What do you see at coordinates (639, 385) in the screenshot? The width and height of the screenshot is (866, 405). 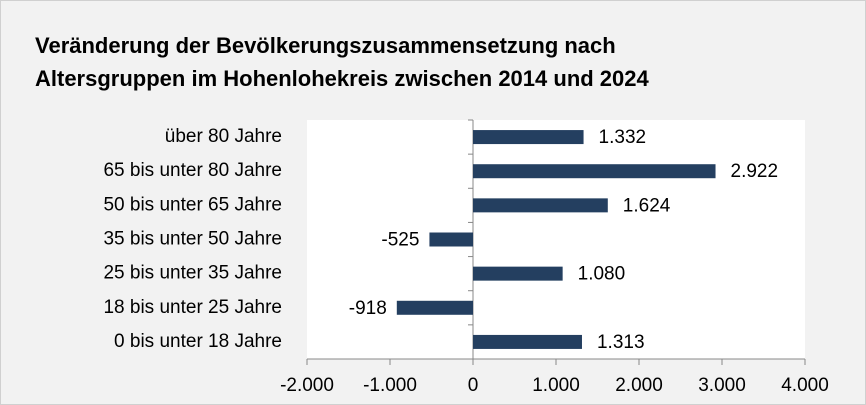 I see `x-tick-label: 2.000` at bounding box center [639, 385].